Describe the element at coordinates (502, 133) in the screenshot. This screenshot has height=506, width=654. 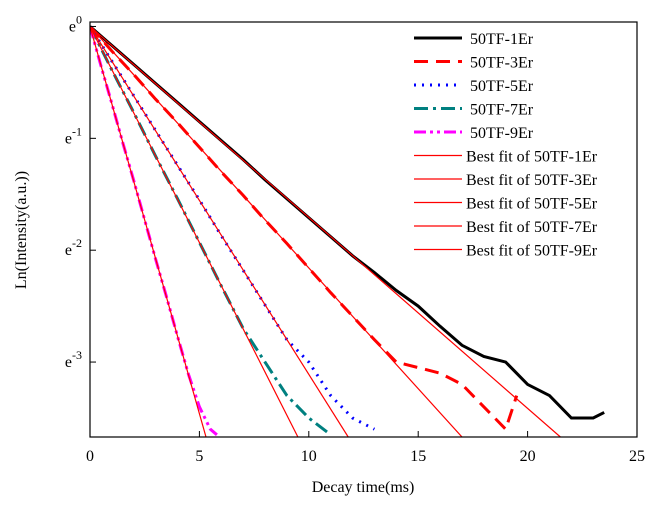
I see `legend-label: 50TF-9Er` at that location.